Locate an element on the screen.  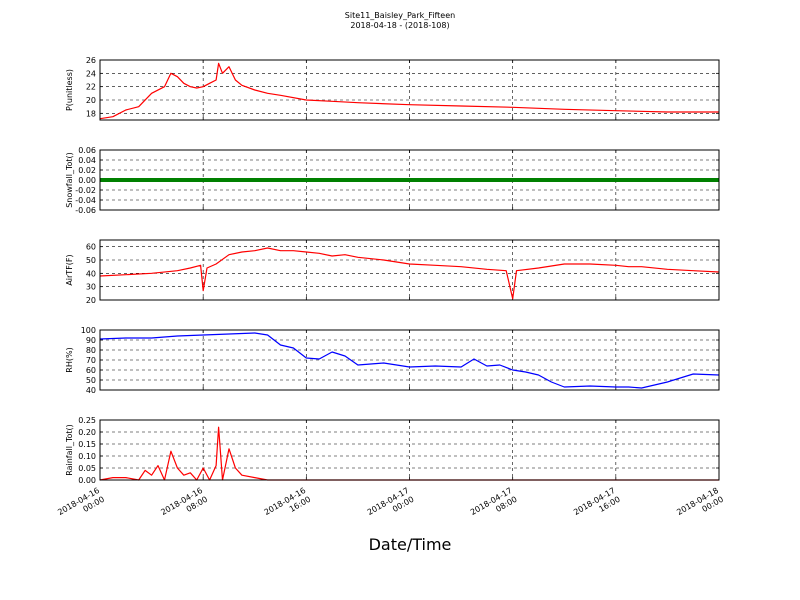
y-tick-label: -0.04 is located at coordinates (85, 200).